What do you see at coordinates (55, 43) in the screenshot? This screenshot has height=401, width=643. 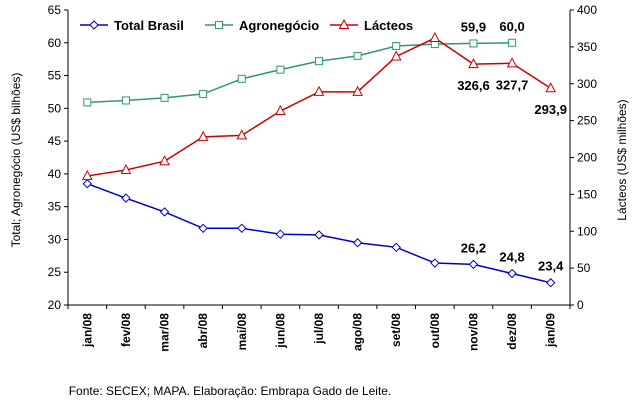 I see `y-tick-label: 60` at bounding box center [55, 43].